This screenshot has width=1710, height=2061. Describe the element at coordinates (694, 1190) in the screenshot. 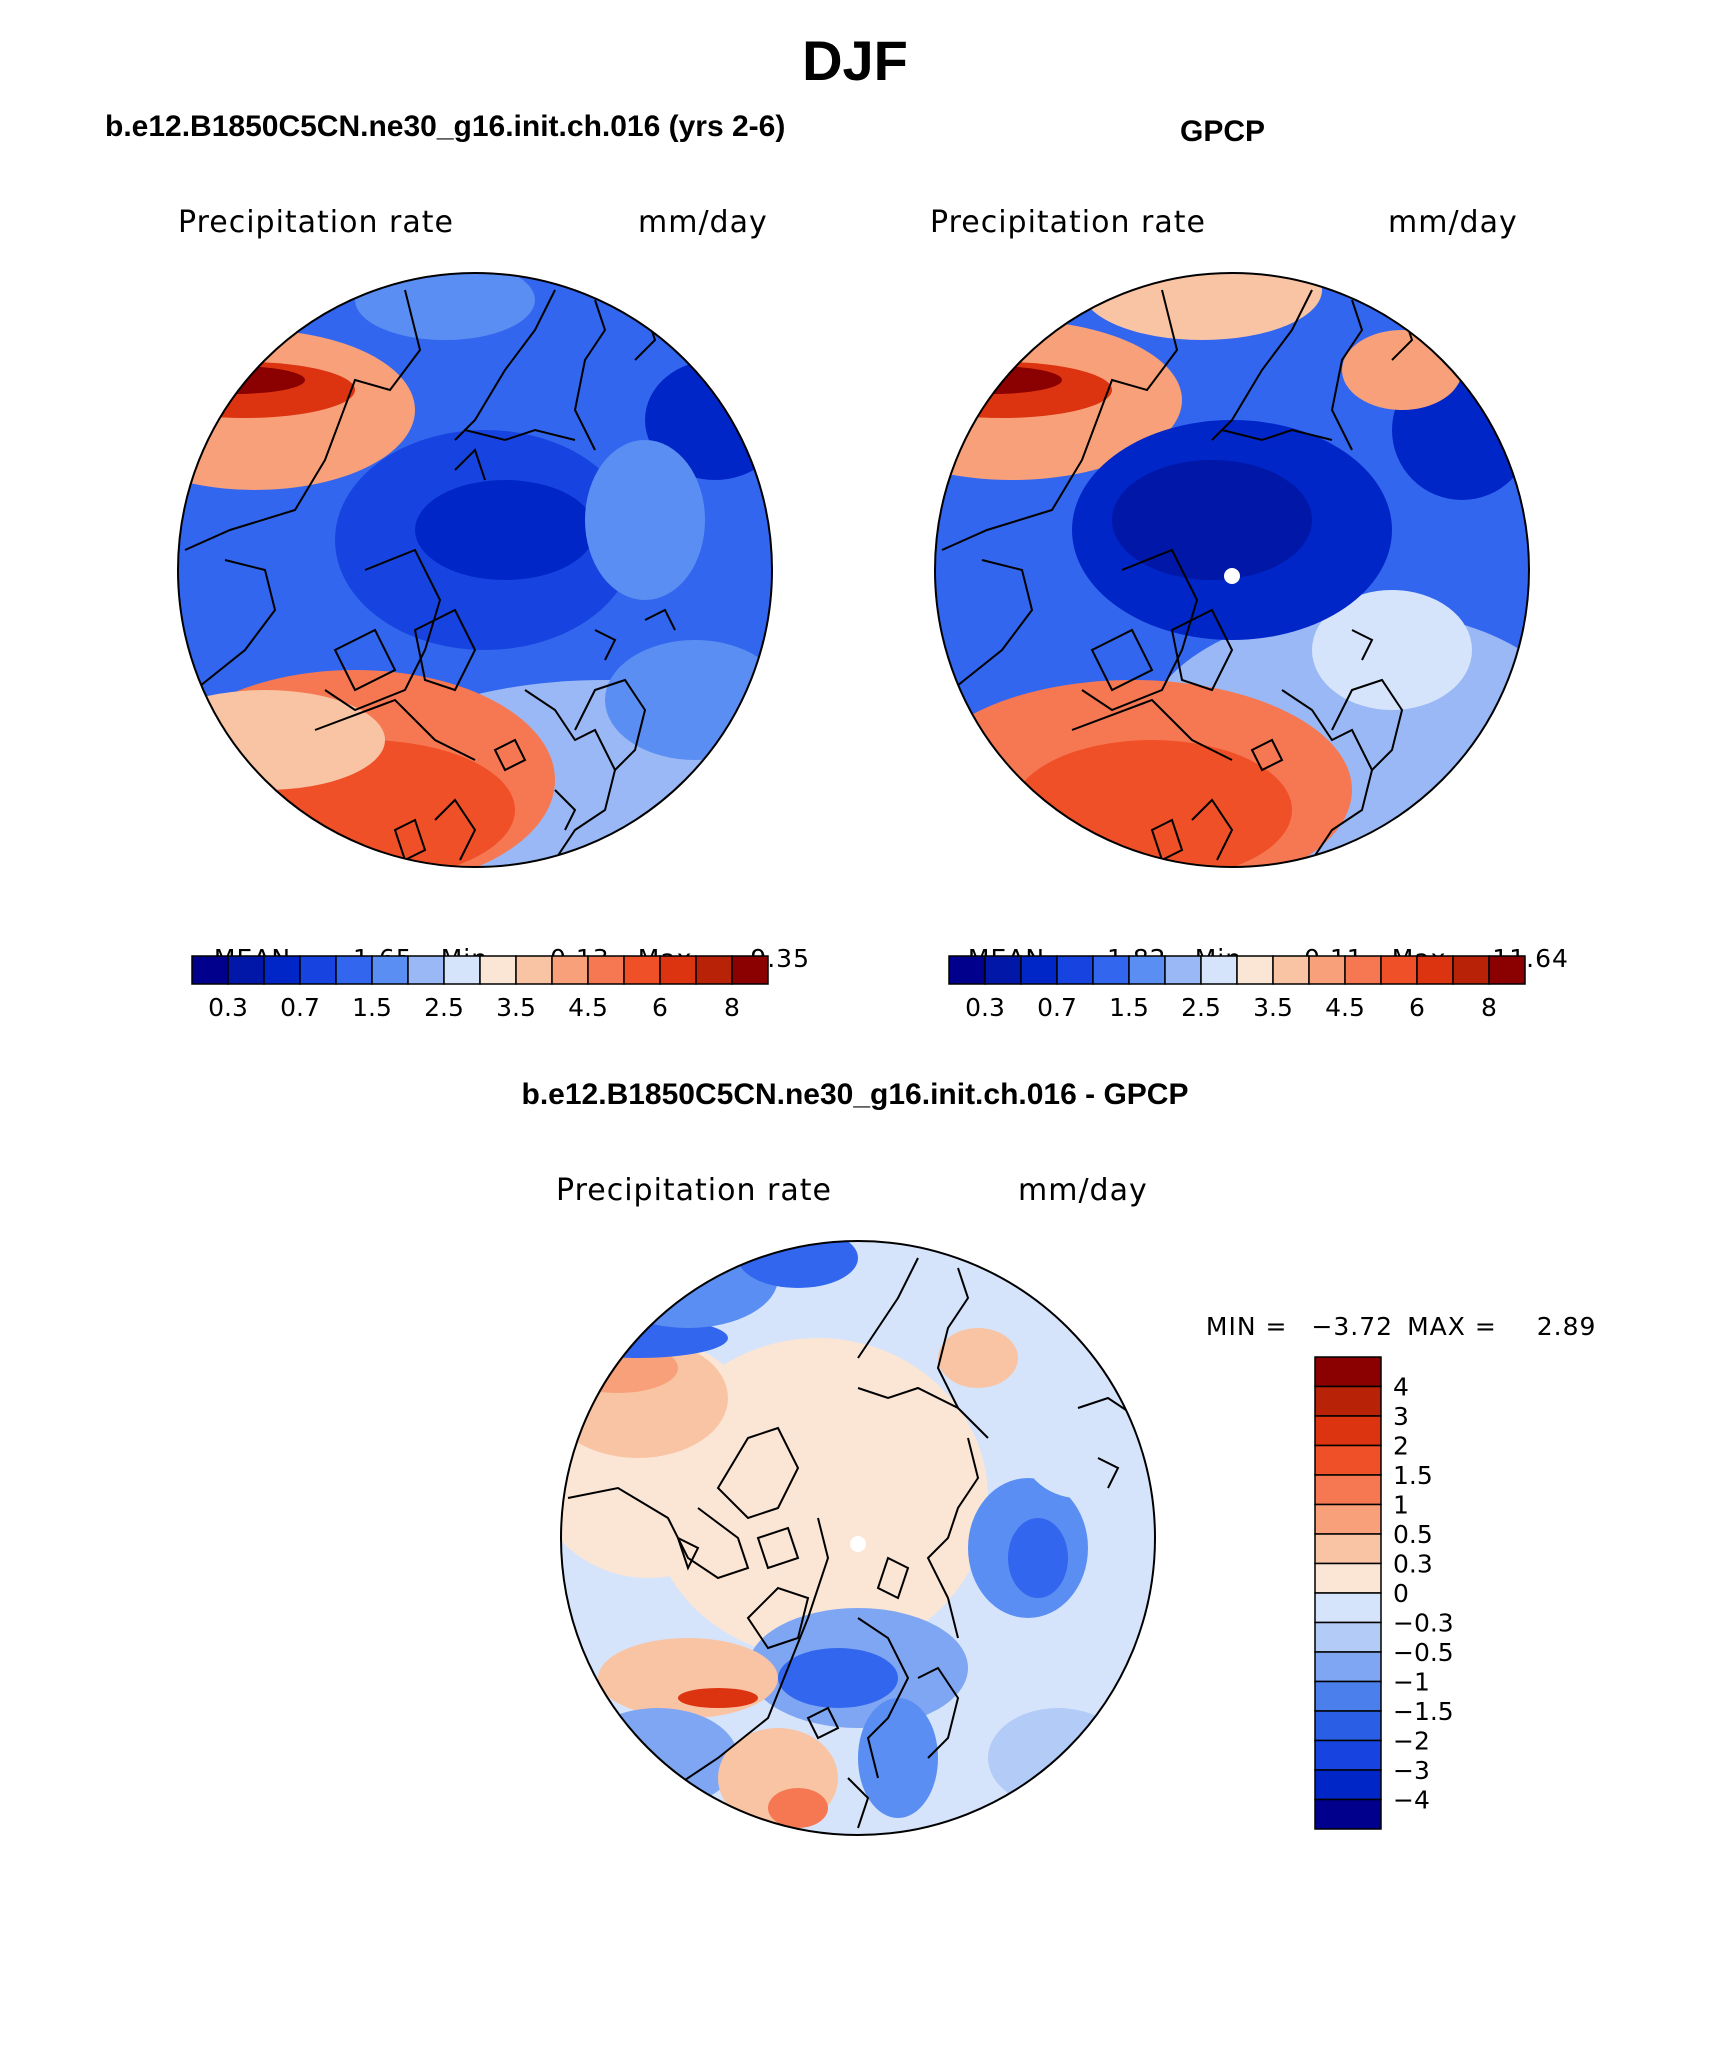

I see `diff-variable: Precipitation rate` at that location.